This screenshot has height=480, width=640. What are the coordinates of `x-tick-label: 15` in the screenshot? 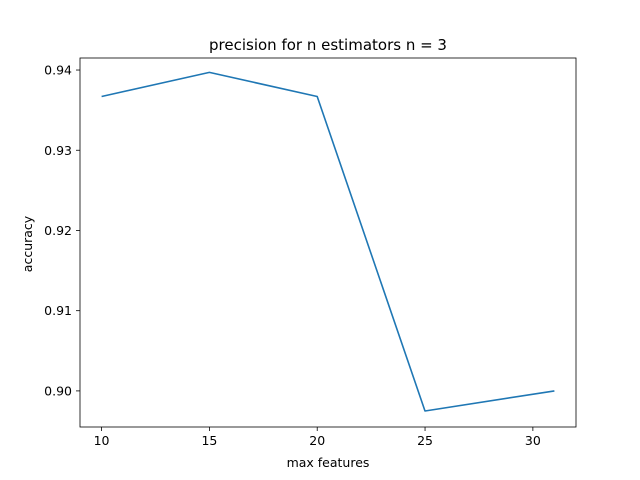 It's located at (209, 440).